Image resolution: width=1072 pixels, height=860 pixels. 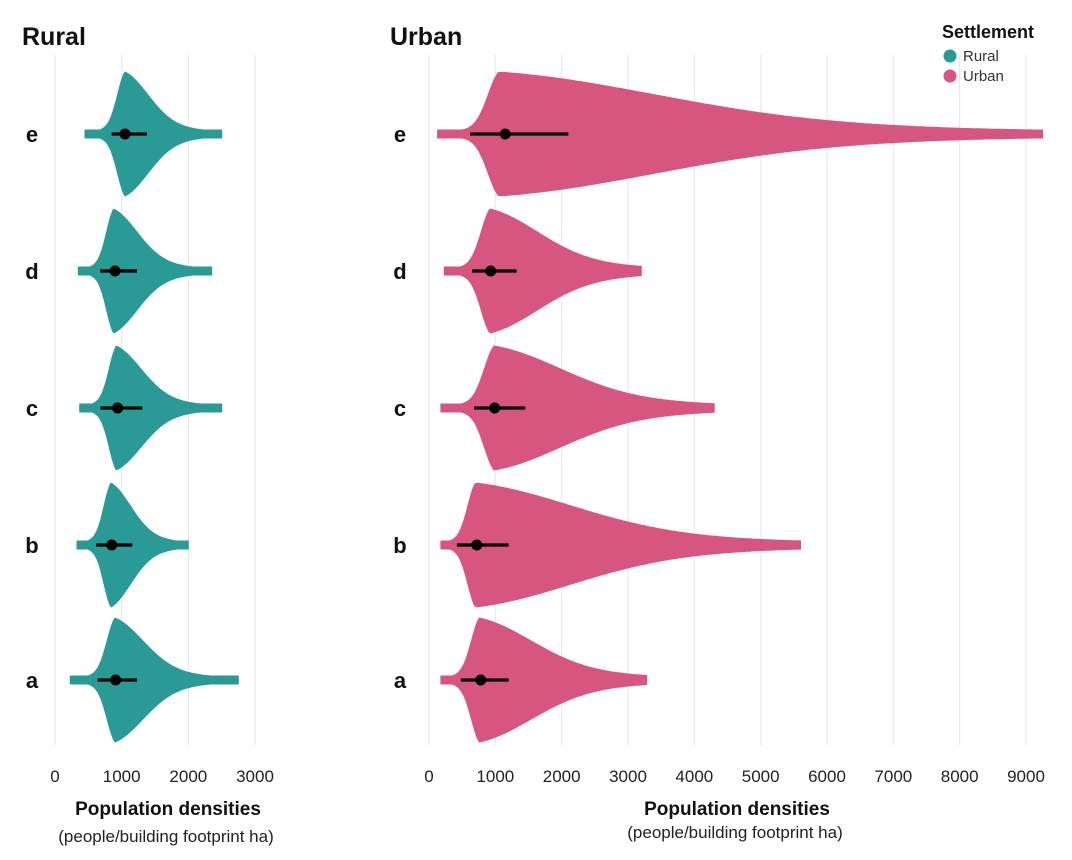 I want to click on x-tick-label-urban-1000: 1000, so click(x=495, y=776).